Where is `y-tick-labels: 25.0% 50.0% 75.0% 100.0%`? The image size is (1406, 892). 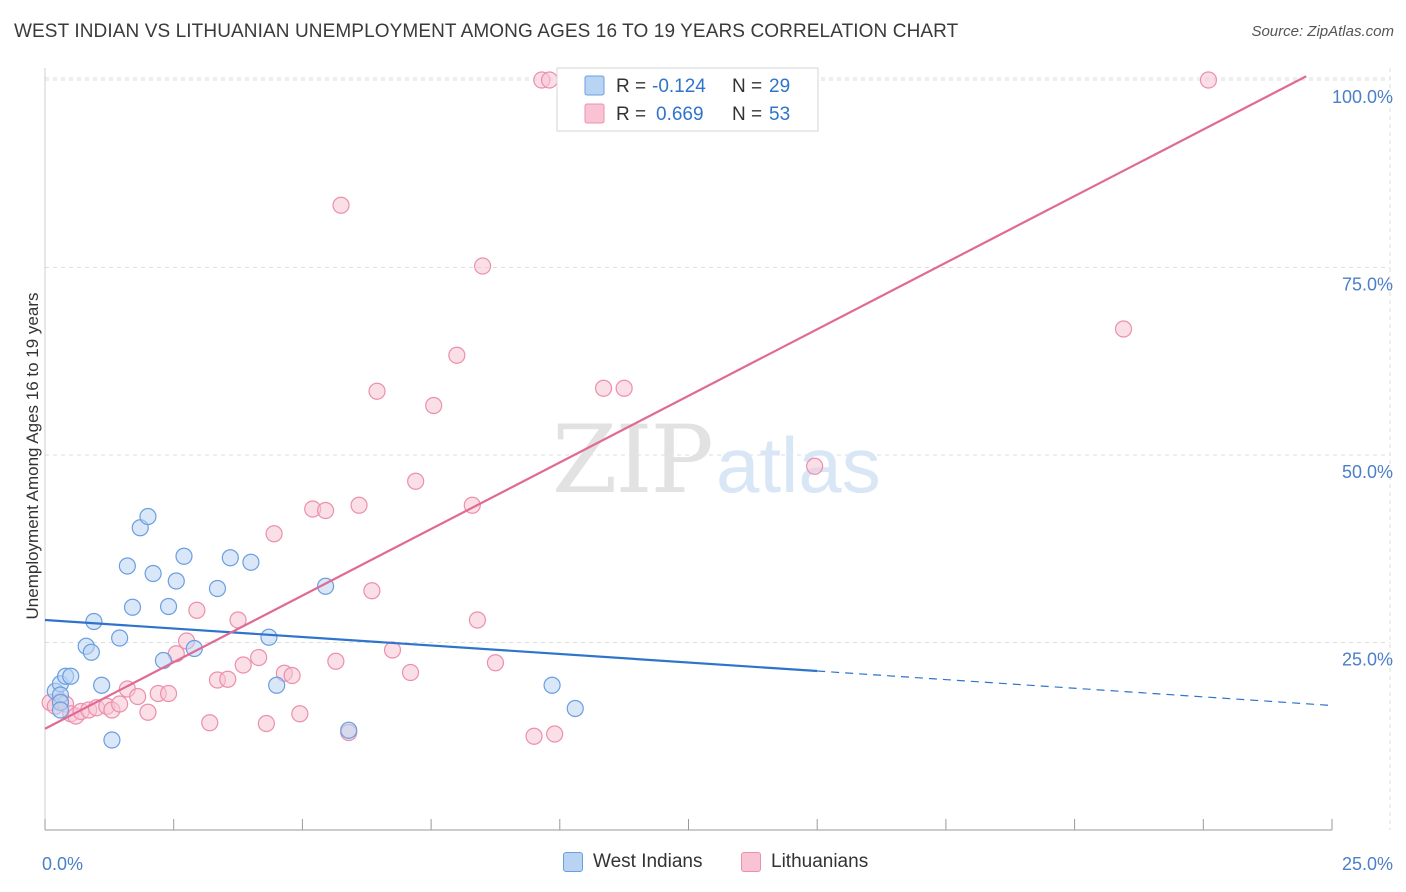 y-tick-labels: 25.0% 50.0% 75.0% 100.0% is located at coordinates (1362, 378).